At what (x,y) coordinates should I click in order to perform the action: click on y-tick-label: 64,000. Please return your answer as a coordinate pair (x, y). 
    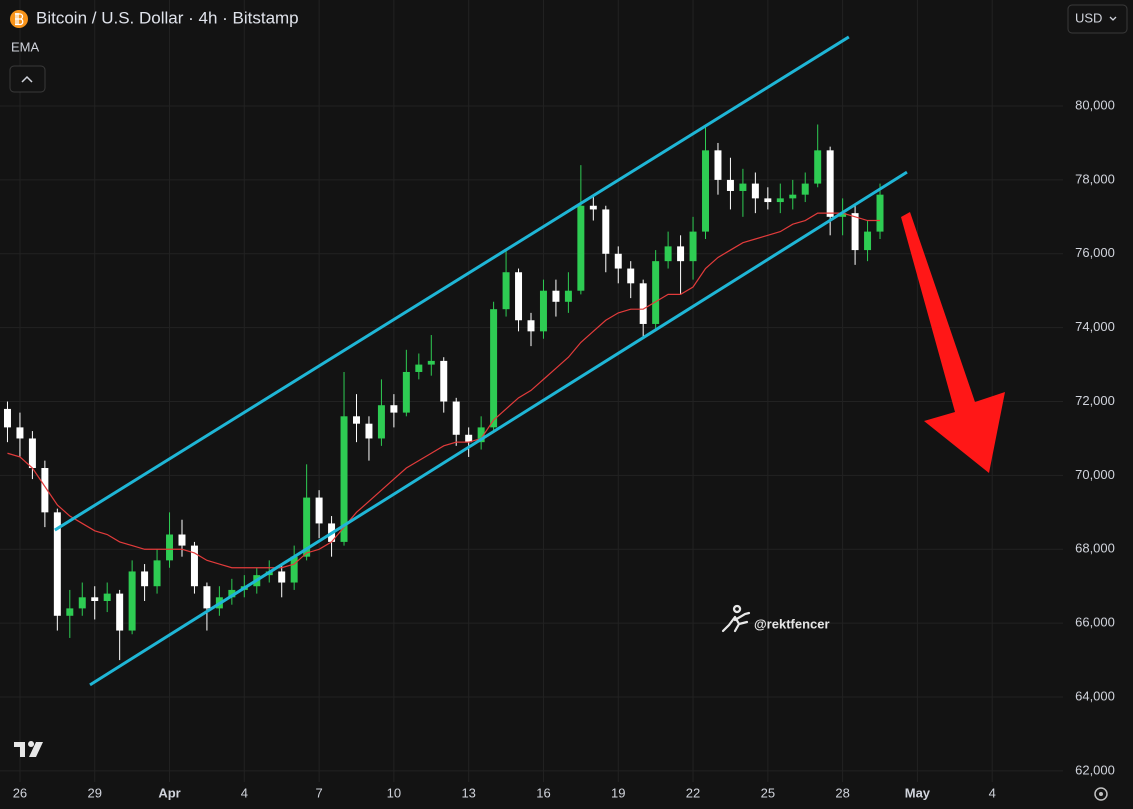
    Looking at the image, I should click on (1095, 695).